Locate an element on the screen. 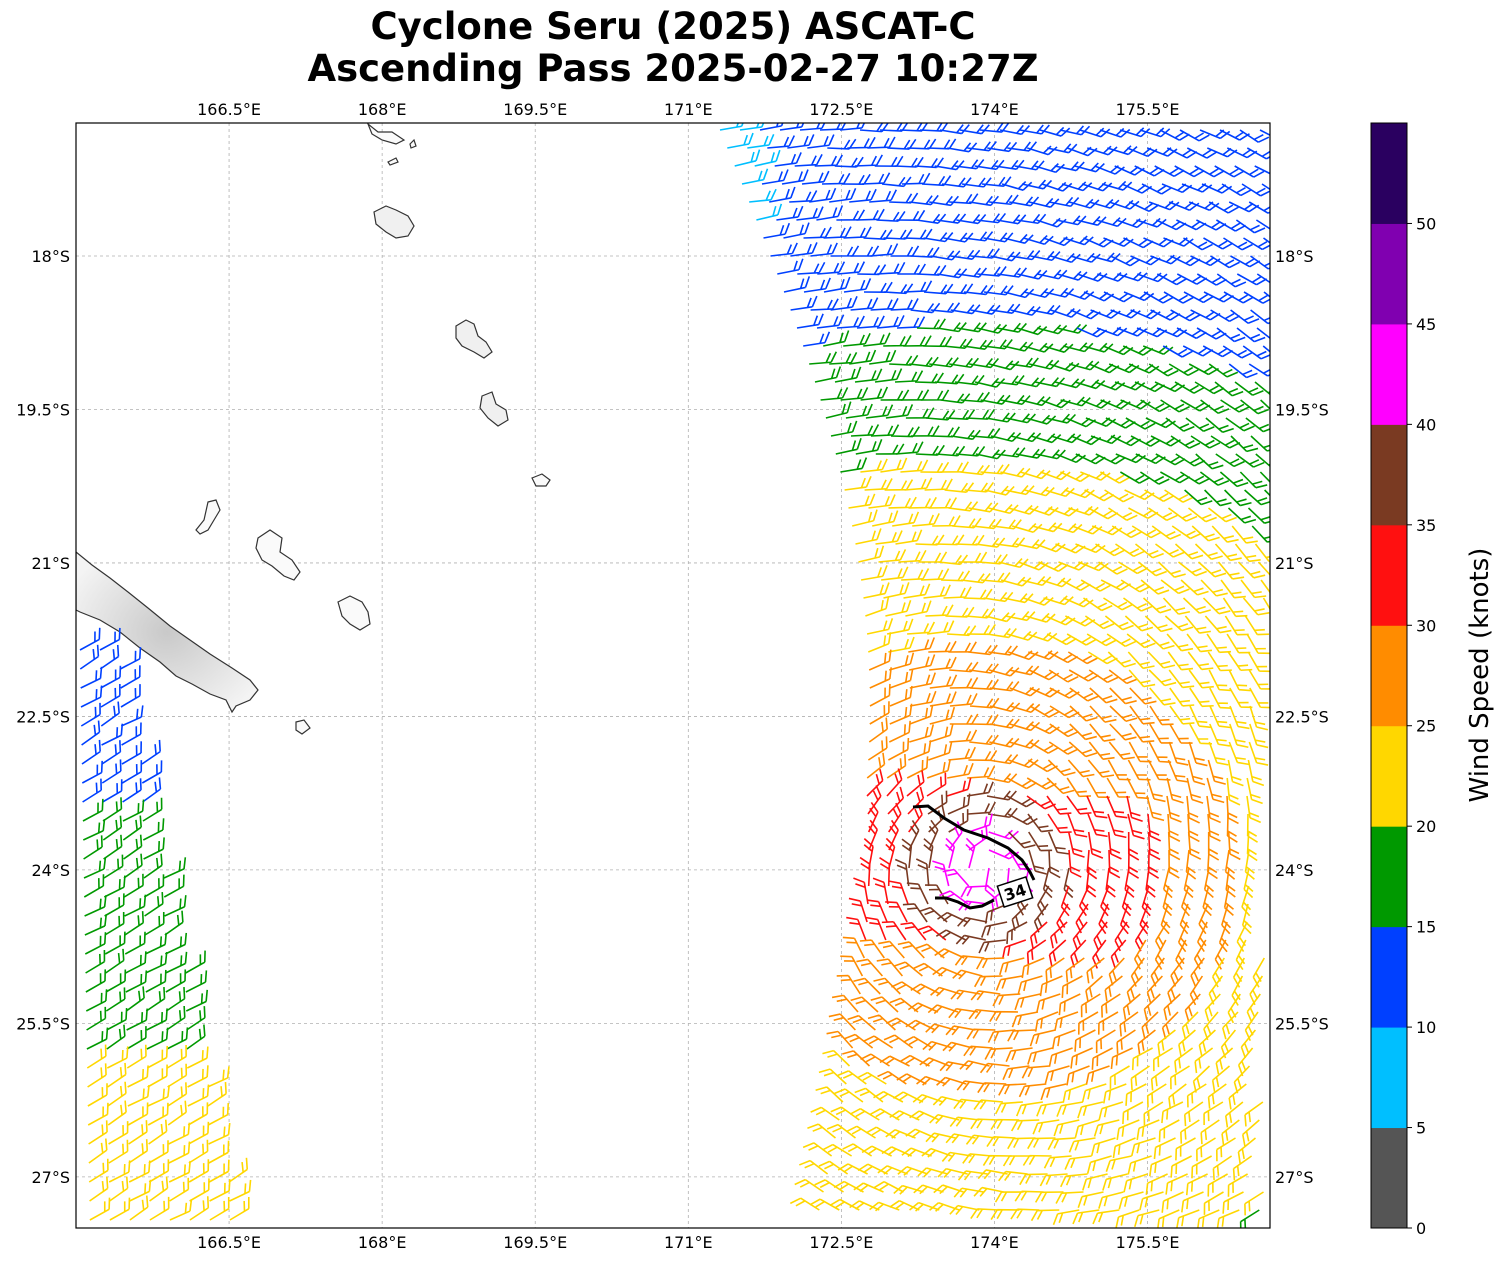 This screenshot has width=1507, height=1264. lon-tick-top: 174°E is located at coordinates (994, 109).